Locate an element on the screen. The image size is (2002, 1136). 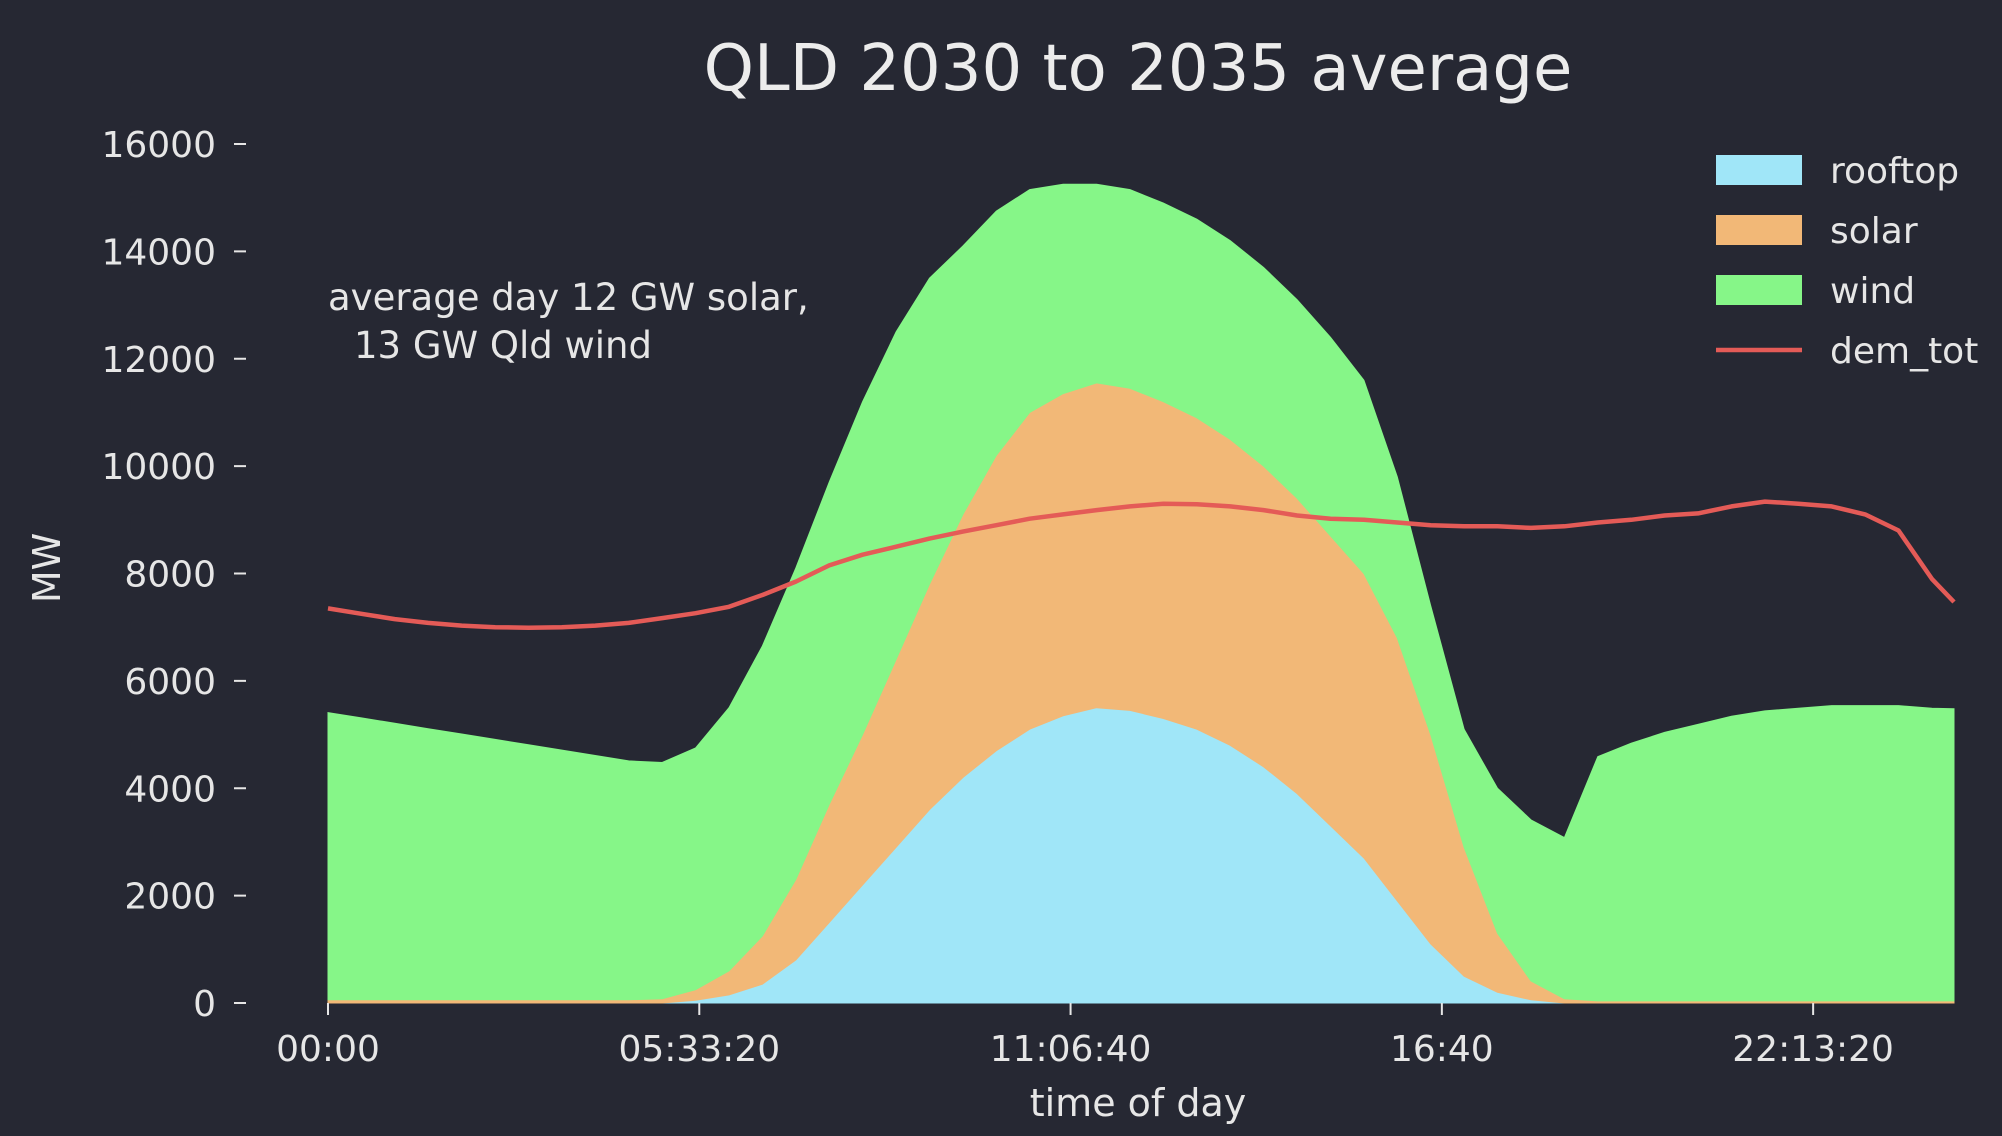
legend: rooftop solar wind dem_tot is located at coordinates (1847, 261).